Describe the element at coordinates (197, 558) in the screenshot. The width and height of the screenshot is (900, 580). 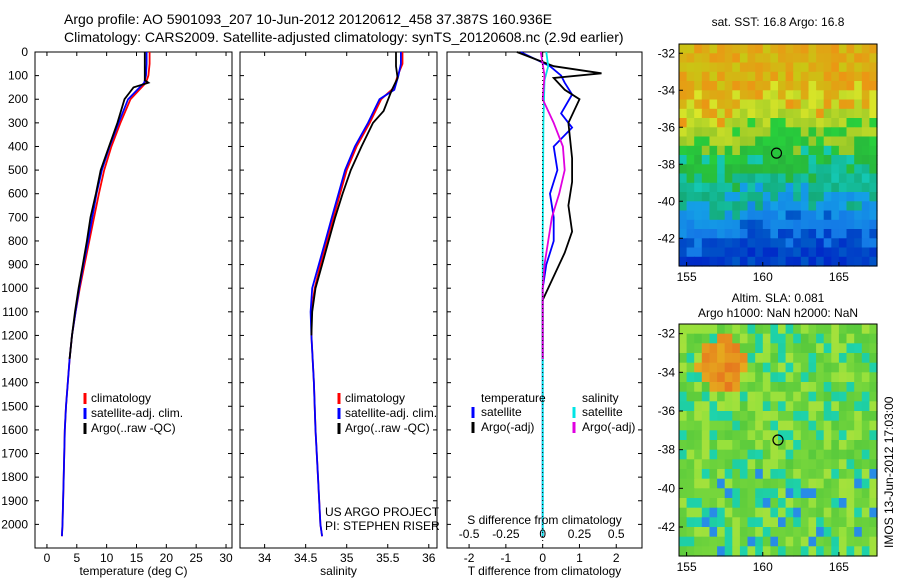
I see `xtick-label-temperature: 25` at that location.